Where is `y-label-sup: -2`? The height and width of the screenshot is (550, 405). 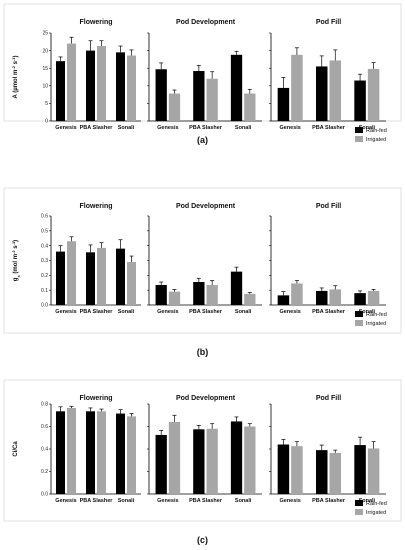 y-label-sup: -2 is located at coordinates (13, 252).